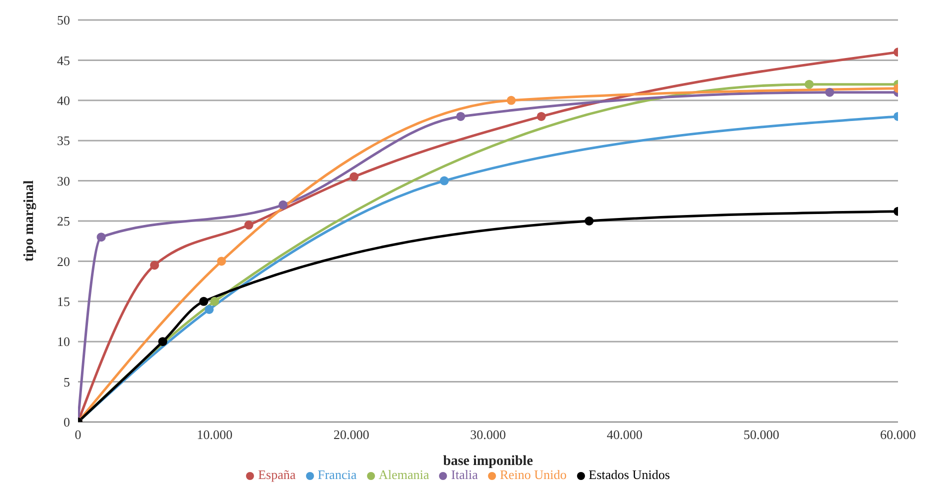  I want to click on legend-label: Estados Unidos, so click(629, 474).